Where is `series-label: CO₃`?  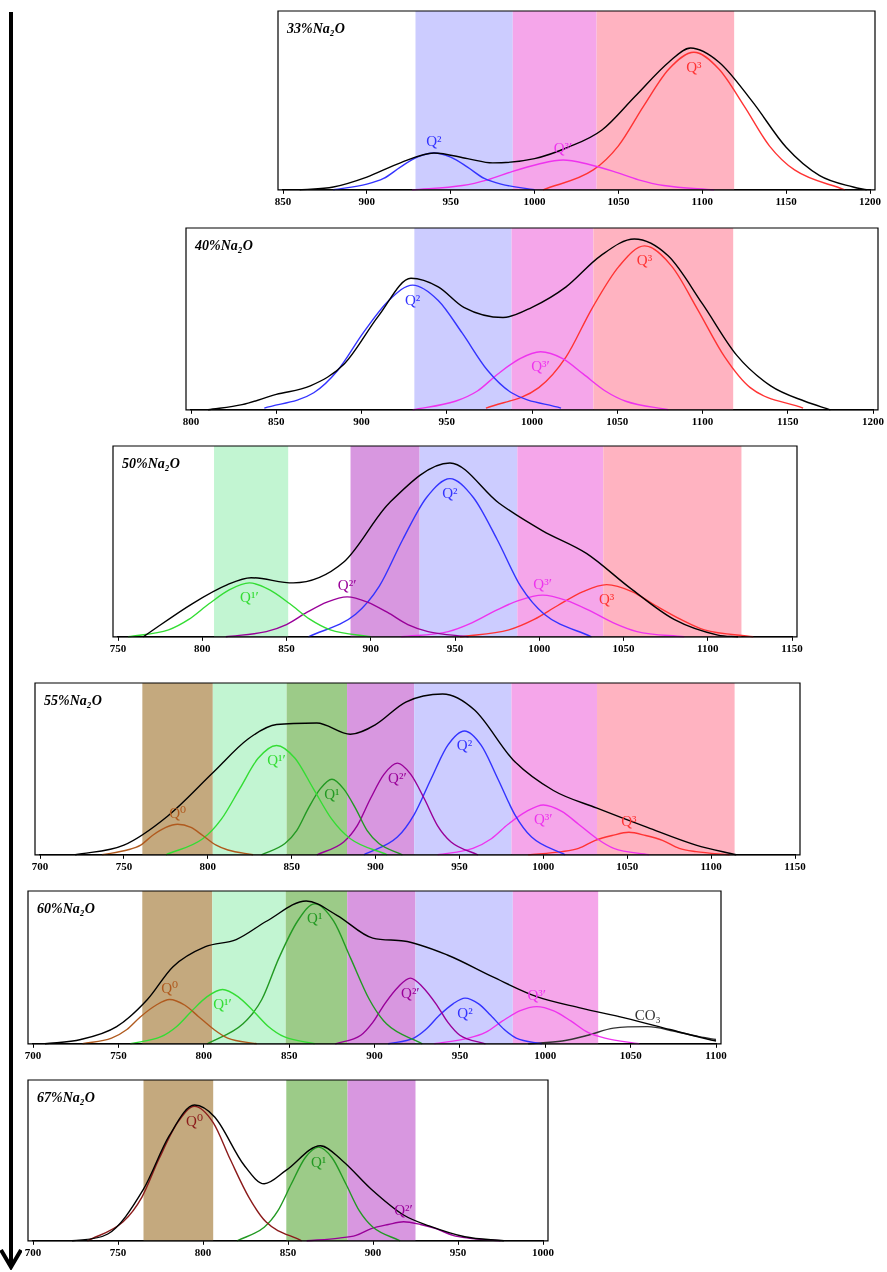
series-label: CO₃ is located at coordinates (647, 1015).